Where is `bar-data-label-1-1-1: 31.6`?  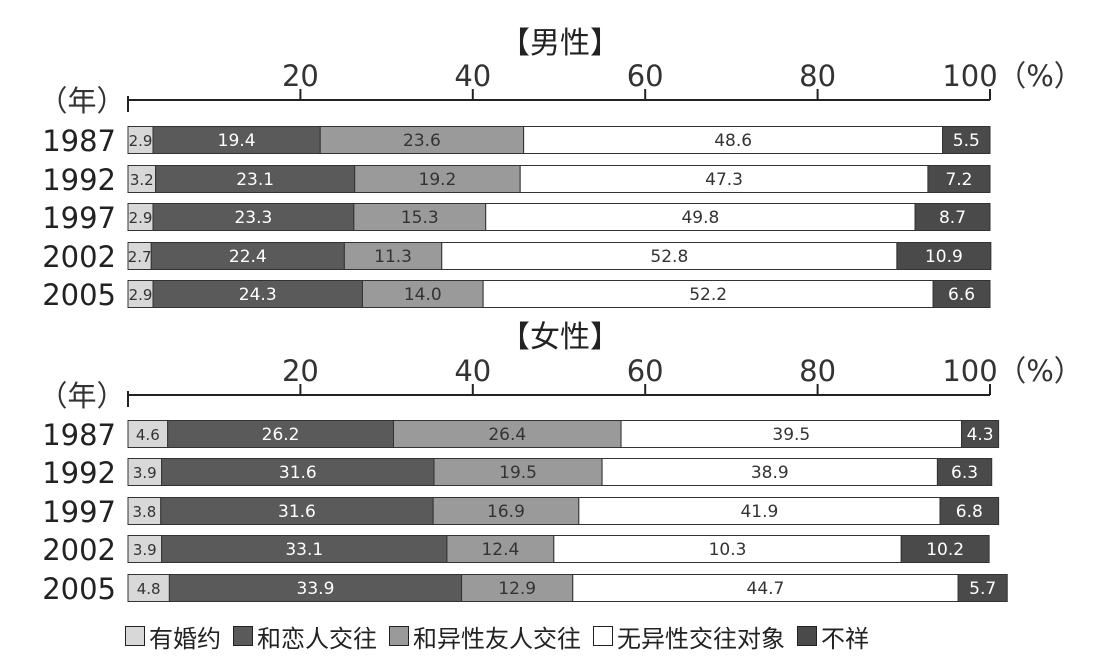 bar-data-label-1-1-1: 31.6 is located at coordinates (298, 473).